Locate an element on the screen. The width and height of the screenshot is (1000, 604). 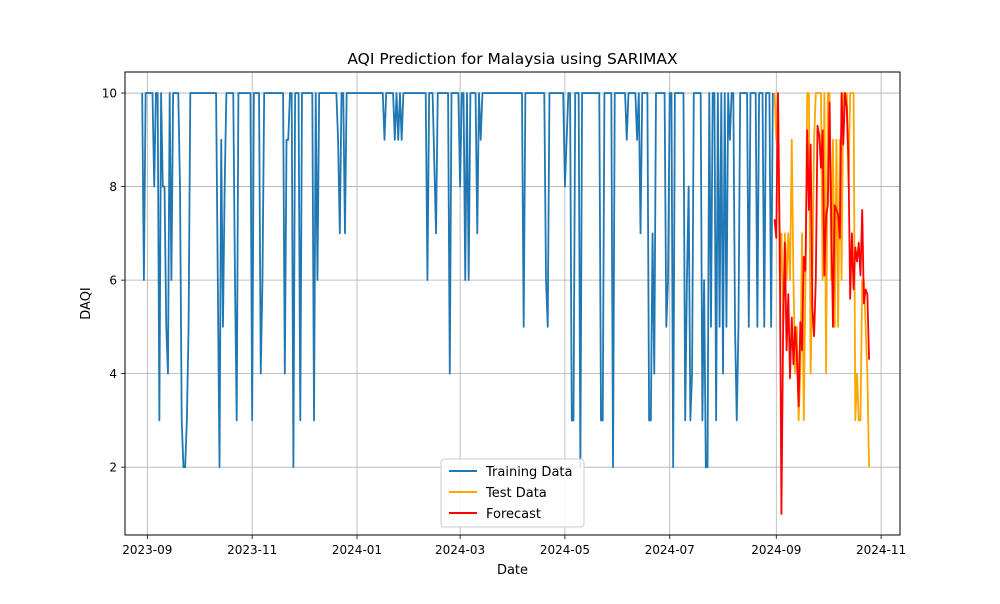
x-tick-label: 2023-11 is located at coordinates (252, 550).